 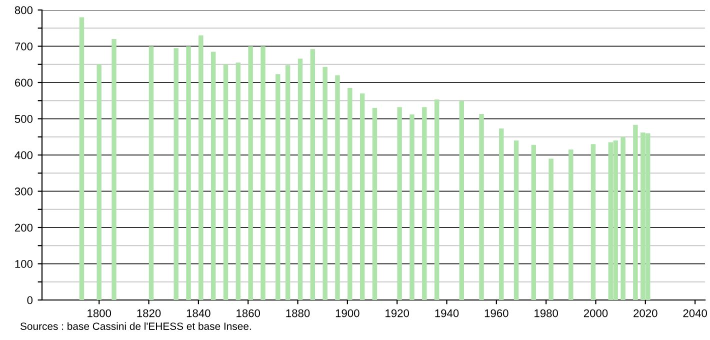 What do you see at coordinates (23, 10) in the screenshot?
I see `y-tick-label: 800` at bounding box center [23, 10].